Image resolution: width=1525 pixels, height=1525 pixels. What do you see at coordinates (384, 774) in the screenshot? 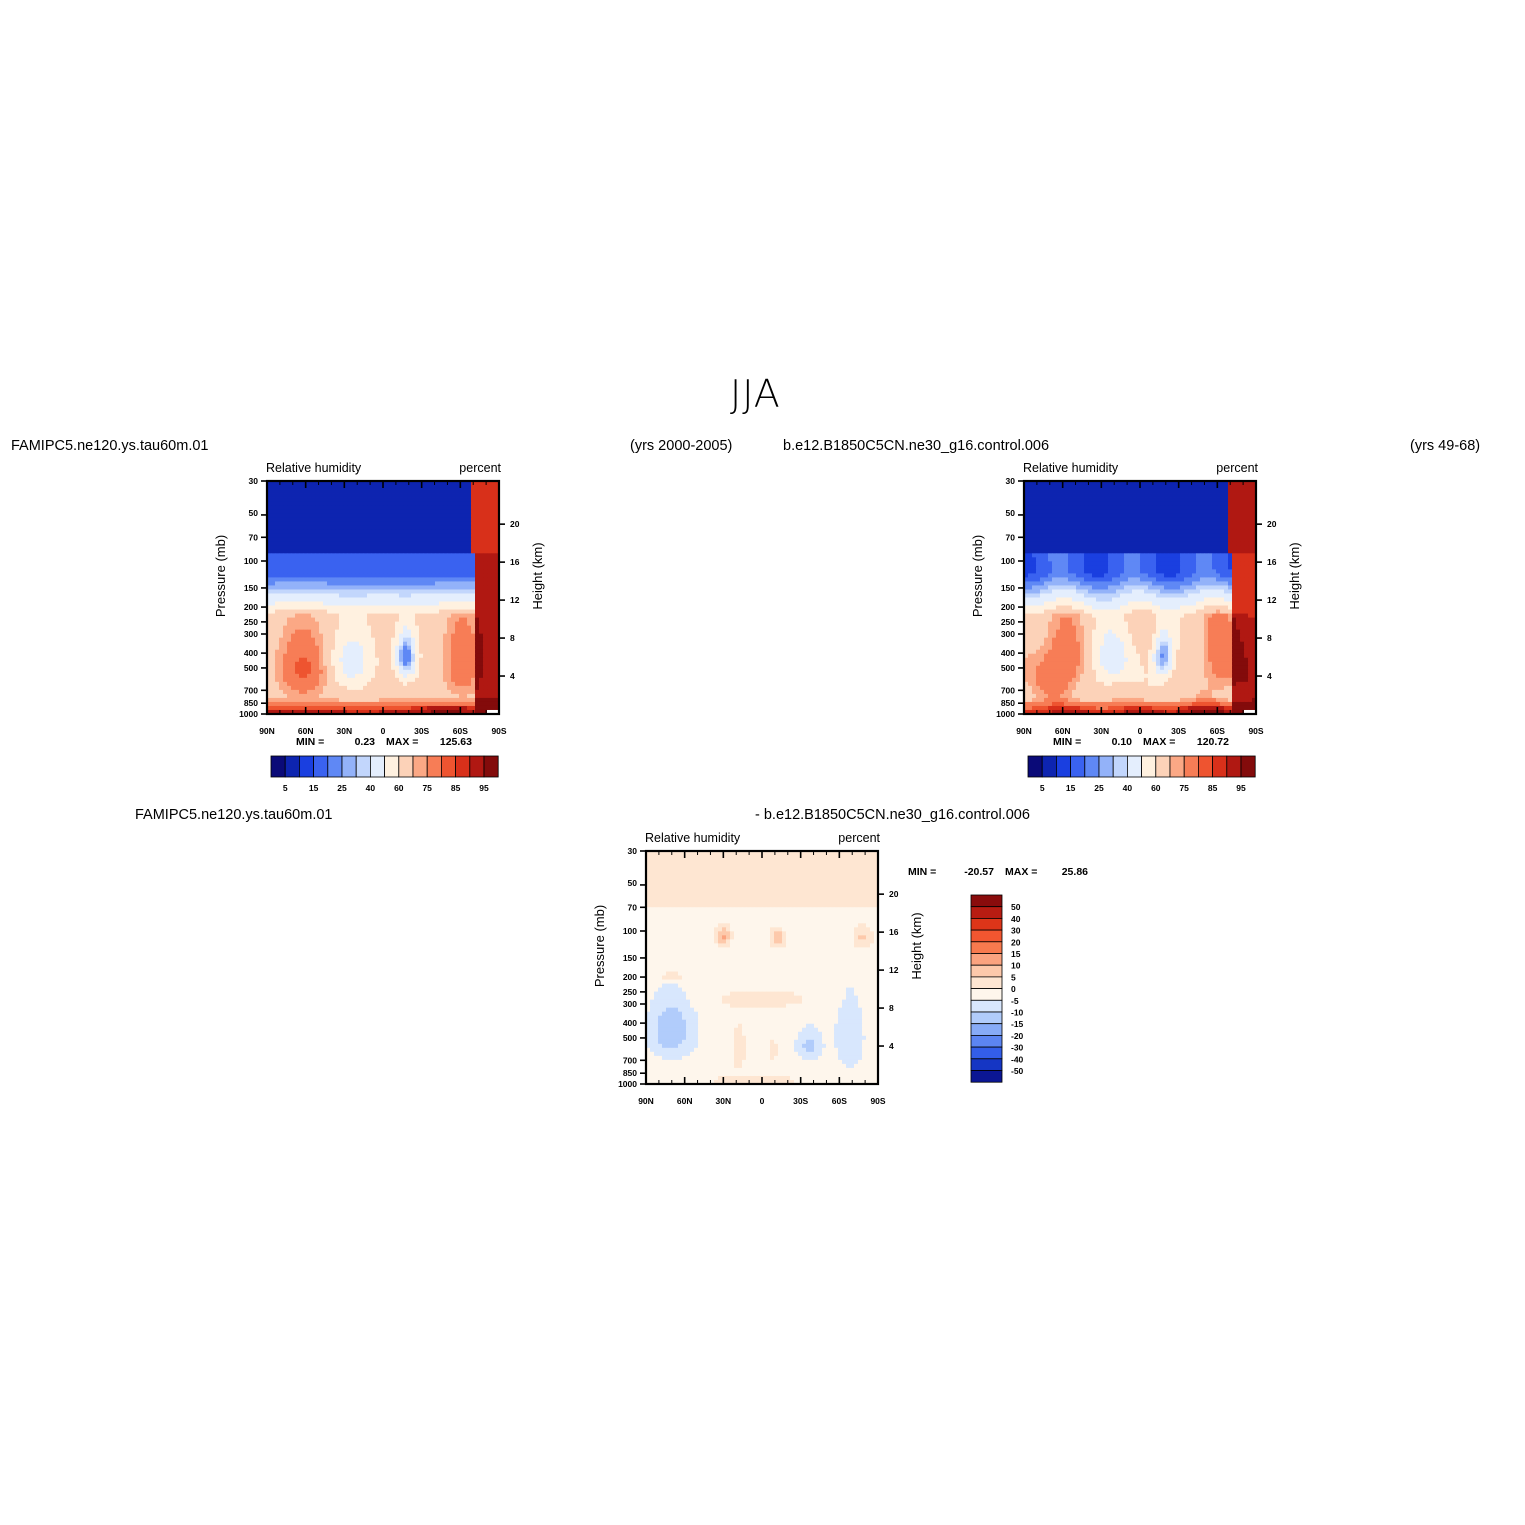
I see `panel1-colorbar: 5 15 25 40 60 75 85 95` at bounding box center [384, 774].